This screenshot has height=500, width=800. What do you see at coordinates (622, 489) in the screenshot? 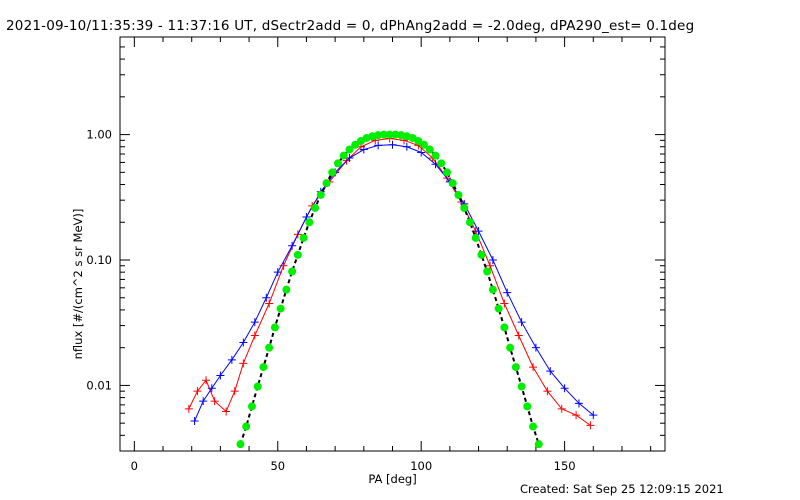
I see `created-timestamp: Created: Sat Sep 25 12:09:15 2021` at bounding box center [622, 489].